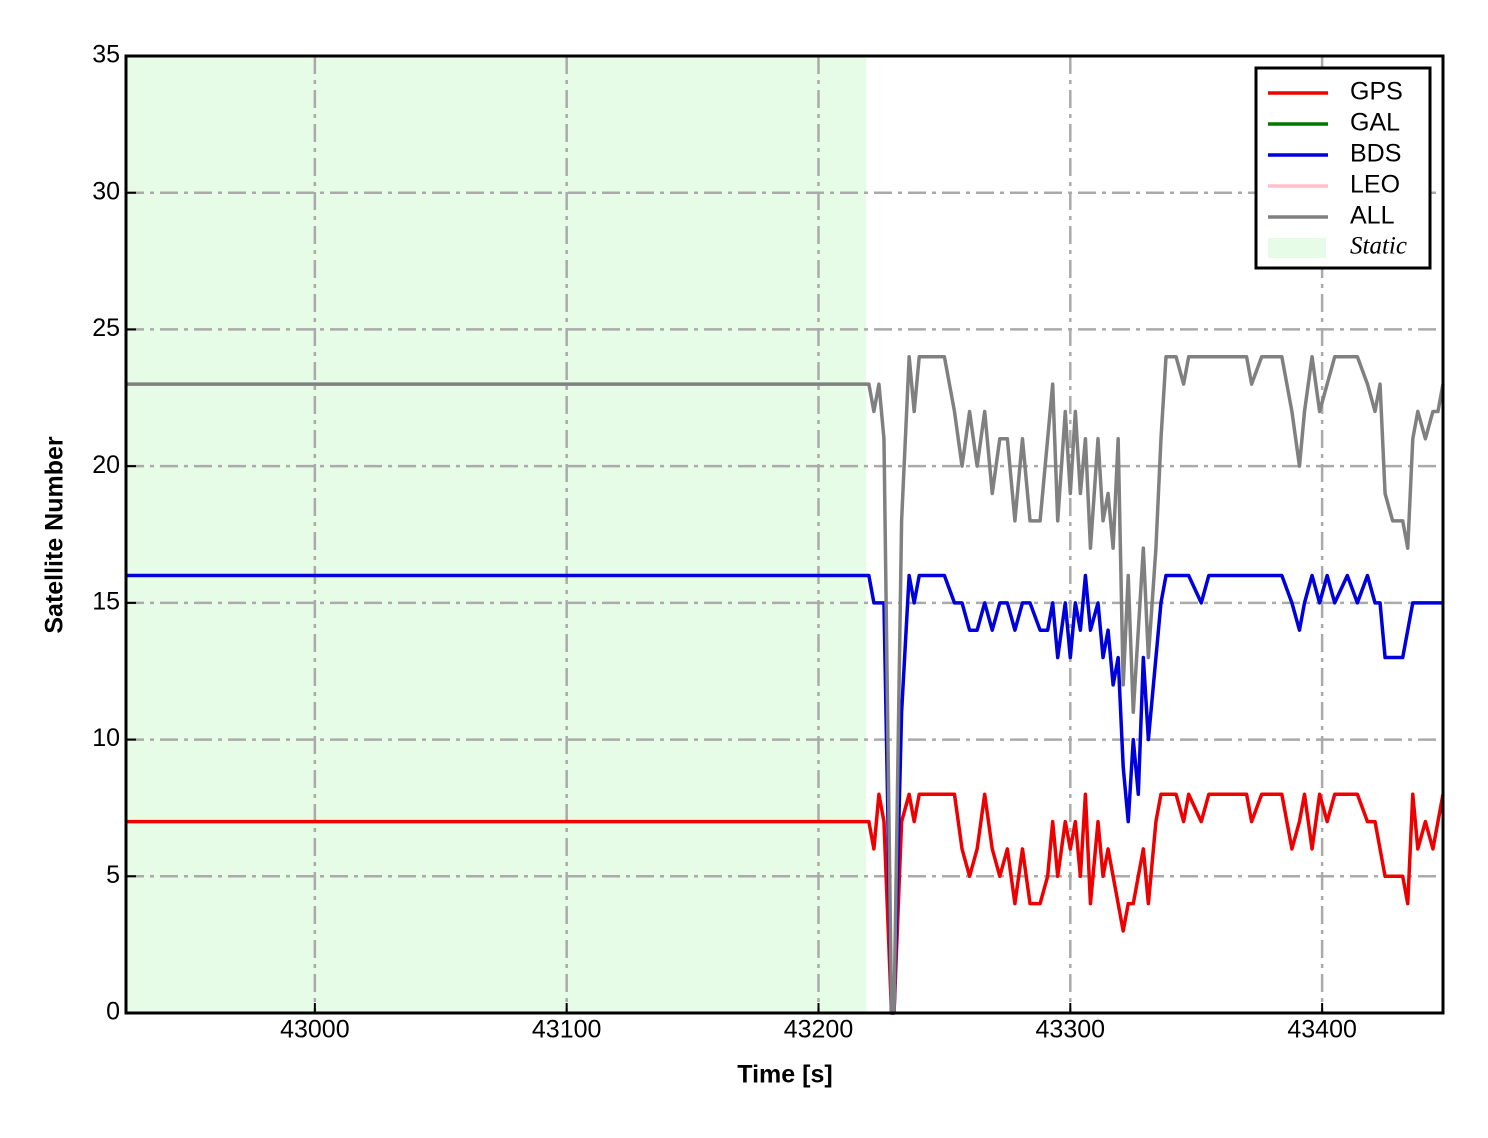 This screenshot has height=1138, width=1488. I want to click on legend-swatch, so click(1297, 248).